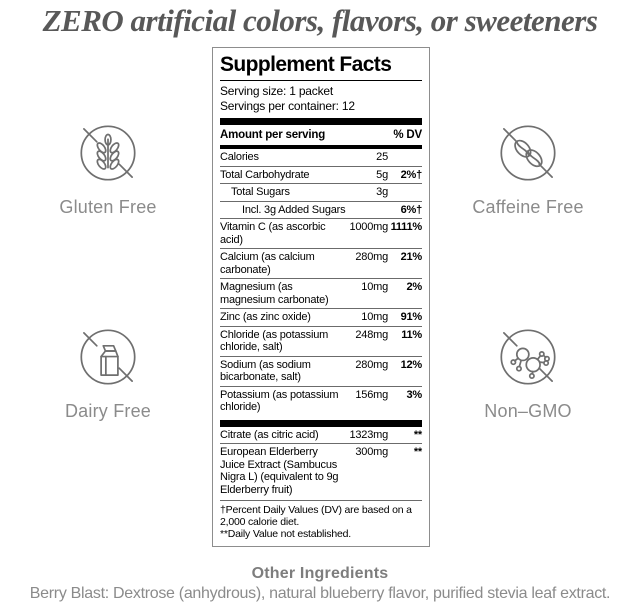 The image size is (640, 608). Describe the element at coordinates (108, 207) in the screenshot. I see `badge-label-gluten-free: Gluten Free` at that location.